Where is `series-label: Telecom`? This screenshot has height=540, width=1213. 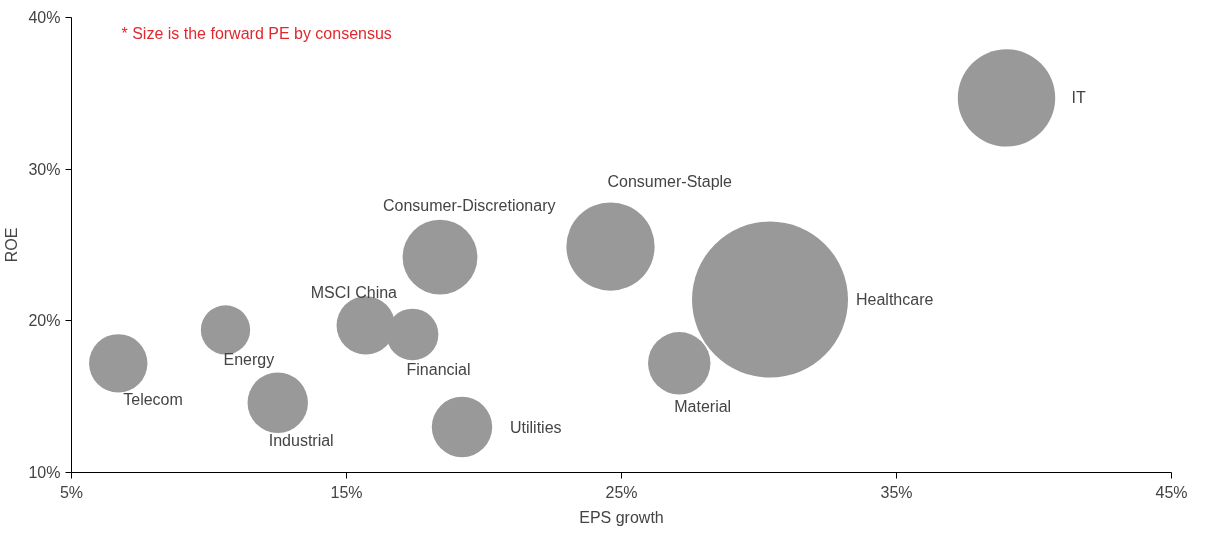
series-label: Telecom is located at coordinates (153, 399).